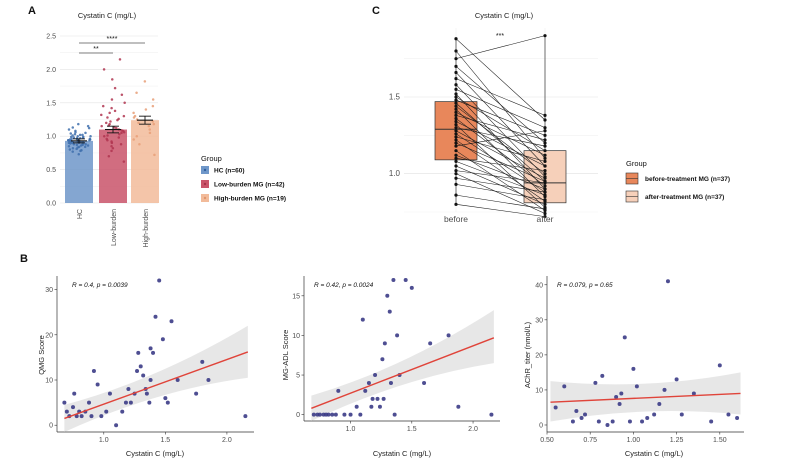  Describe the element at coordinates (395, 136) in the screenshot. I see `panel-c-y-ticks: 1.0 1.5` at that location.